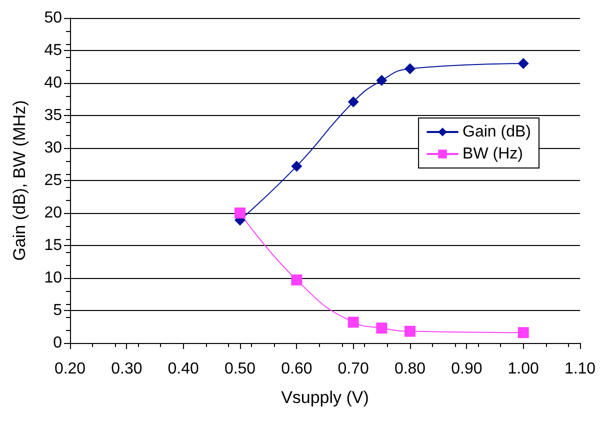 The image size is (601, 421). What do you see at coordinates (57, 310) in the screenshot?
I see `y-tick-label: 5` at bounding box center [57, 310].